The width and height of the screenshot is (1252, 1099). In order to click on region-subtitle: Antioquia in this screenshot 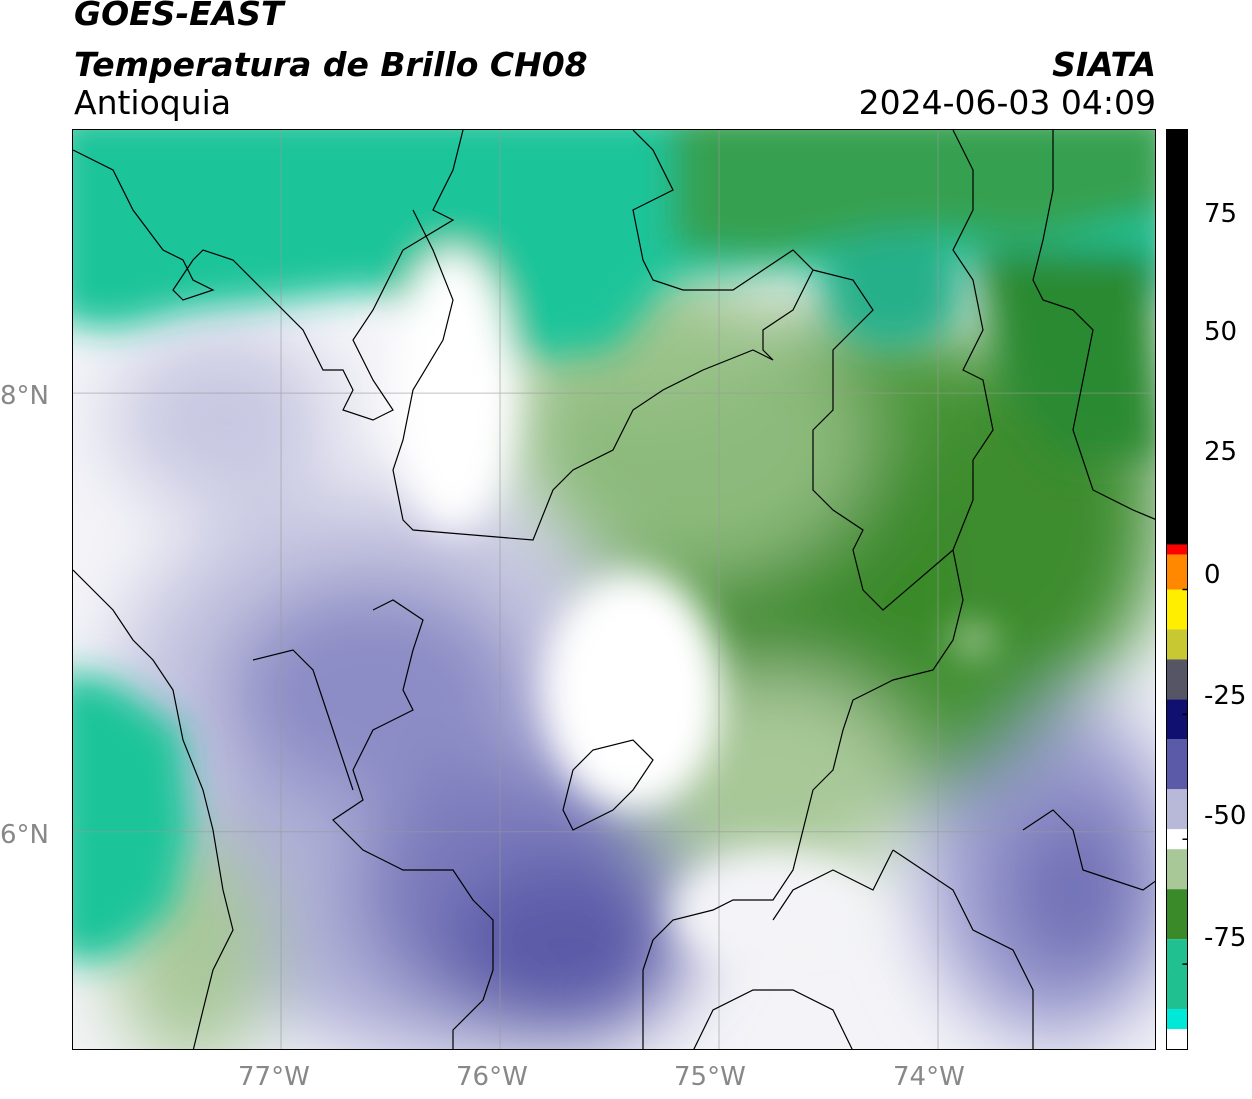, I will do `click(153, 102)`.